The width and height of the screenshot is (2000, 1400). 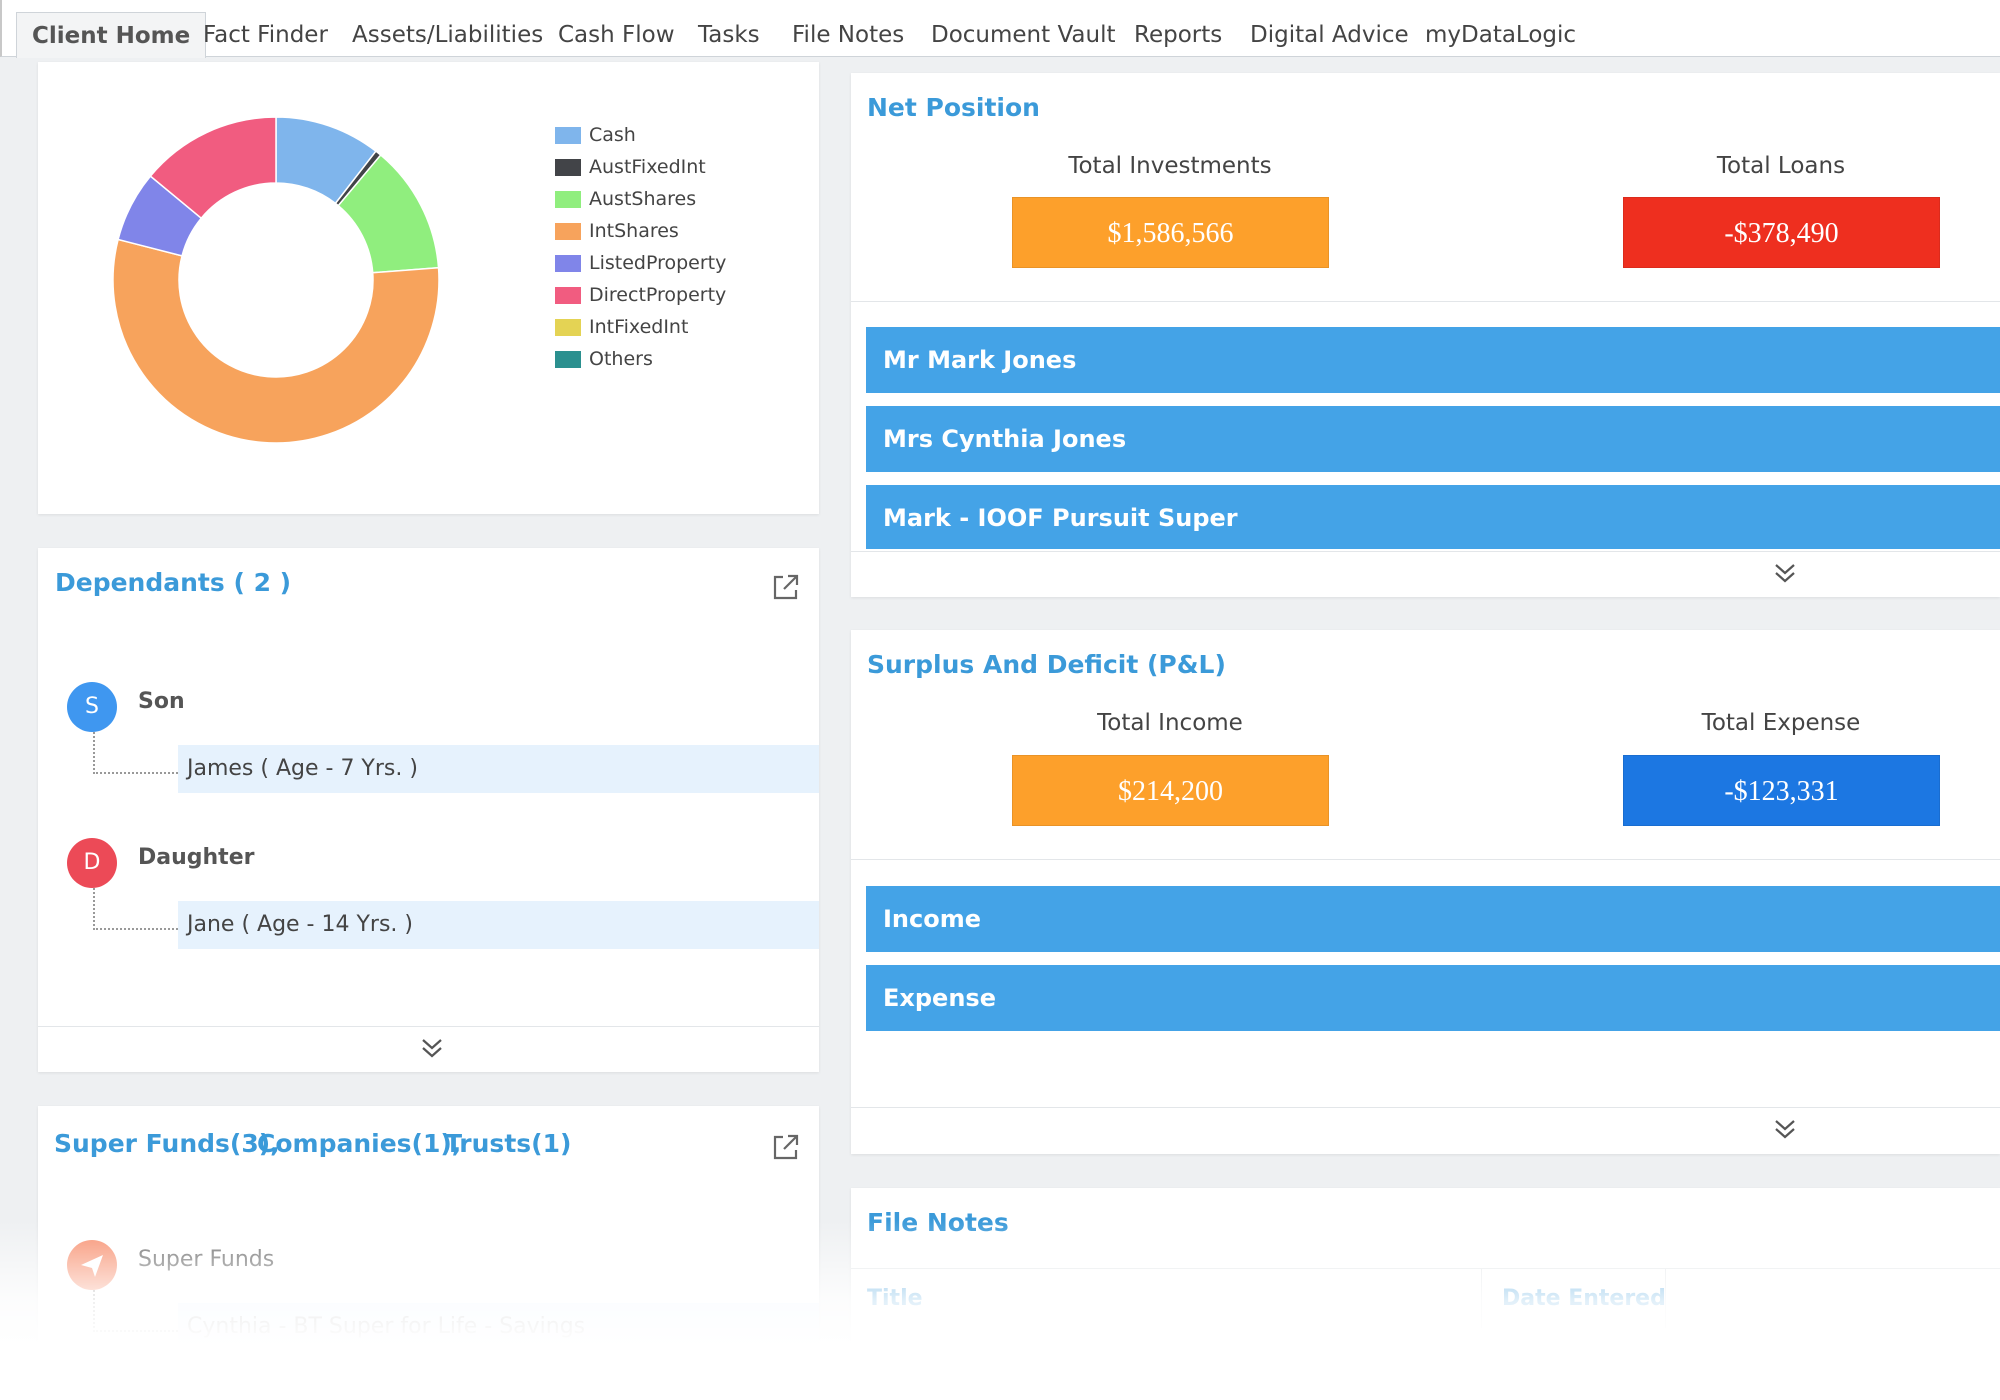 I want to click on tab-tasks: Tasks, so click(x=729, y=35).